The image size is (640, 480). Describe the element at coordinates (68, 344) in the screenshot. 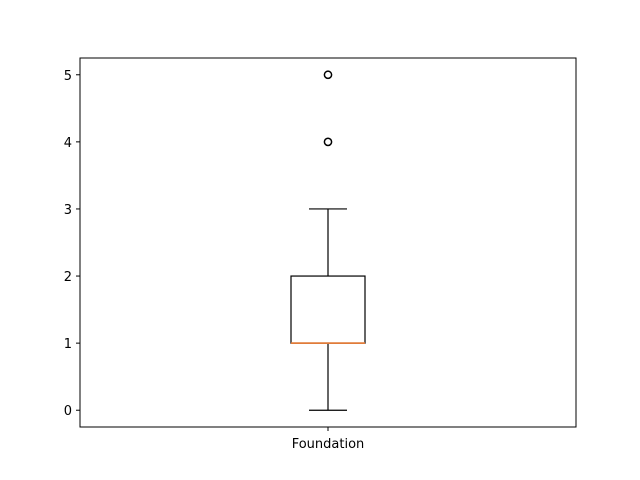

I see `y-tick-label: 1` at that location.